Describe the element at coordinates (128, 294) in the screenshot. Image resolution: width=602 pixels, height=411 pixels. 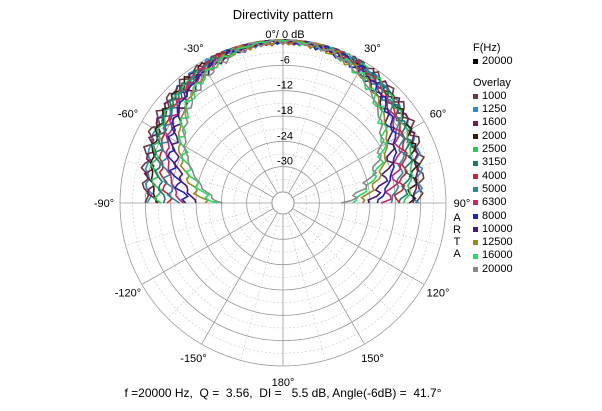
I see `angle-tick-label: -120°` at that location.